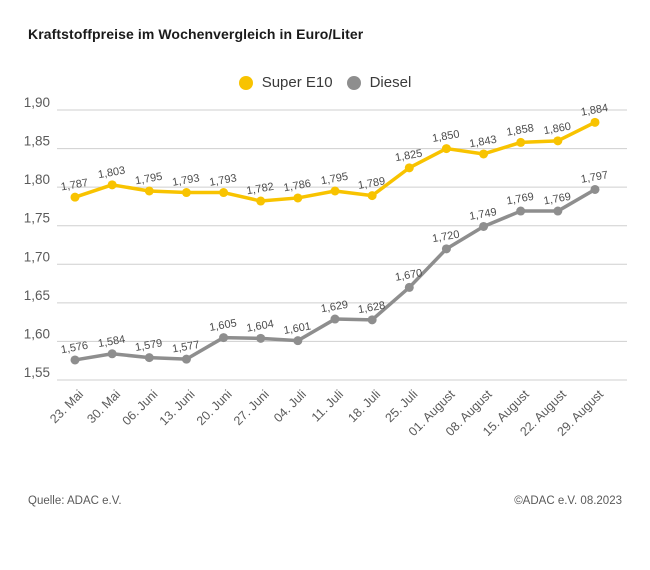 The image size is (650, 570). I want to click on y-tick-label: 1,75, so click(37, 218).